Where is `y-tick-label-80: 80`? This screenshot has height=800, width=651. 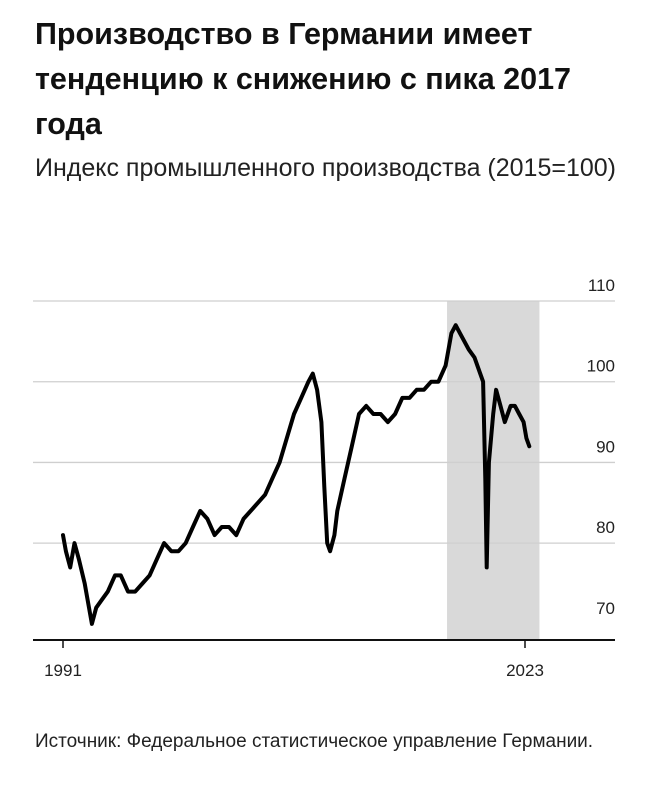 y-tick-label-80: 80 is located at coordinates (605, 527).